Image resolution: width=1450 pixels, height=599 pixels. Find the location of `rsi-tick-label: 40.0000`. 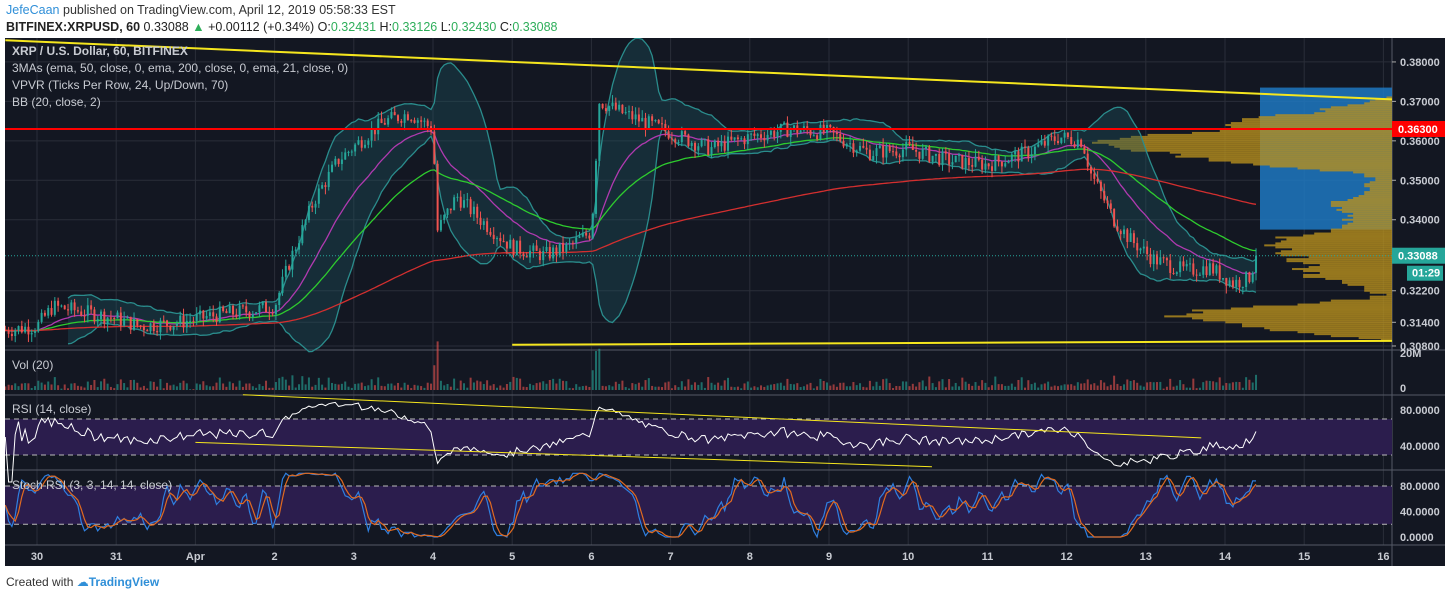

rsi-tick-label: 40.0000 is located at coordinates (1420, 447).